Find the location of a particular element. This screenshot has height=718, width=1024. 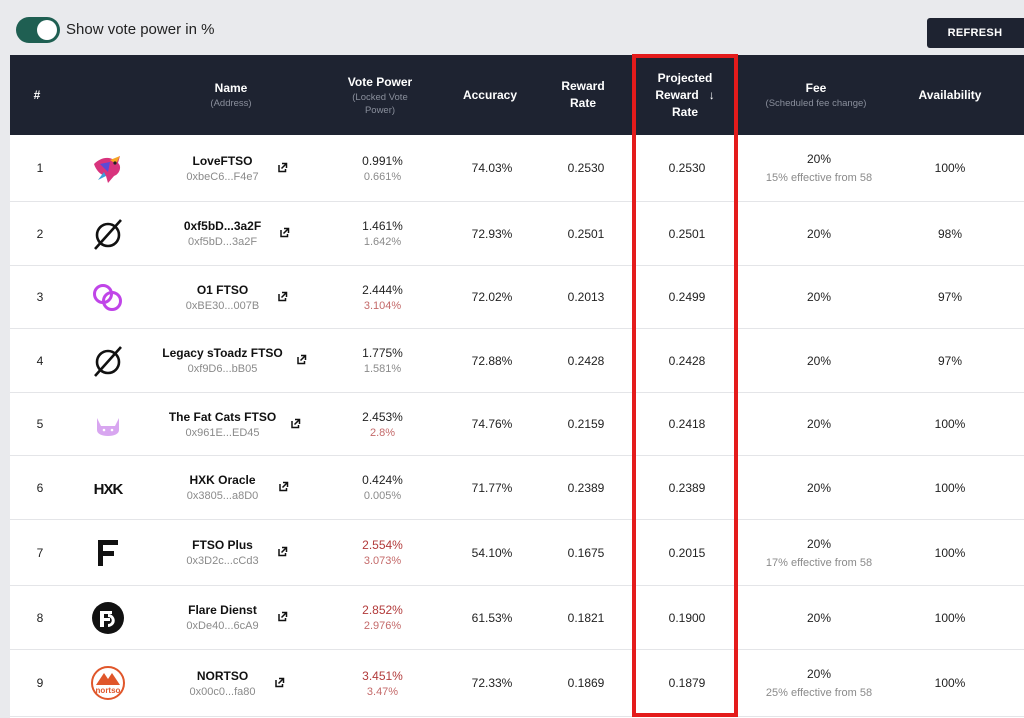

projected-reward-rate: 0.2499 is located at coordinates (687, 297).